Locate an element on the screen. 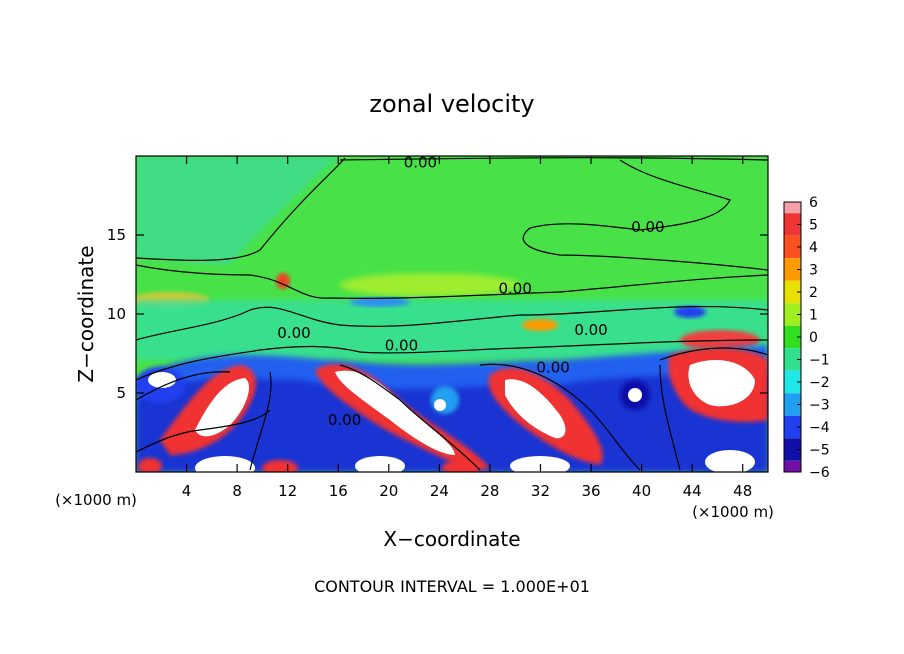 The image size is (904, 654). y-axis-label: Z−coordinate is located at coordinates (86, 313).